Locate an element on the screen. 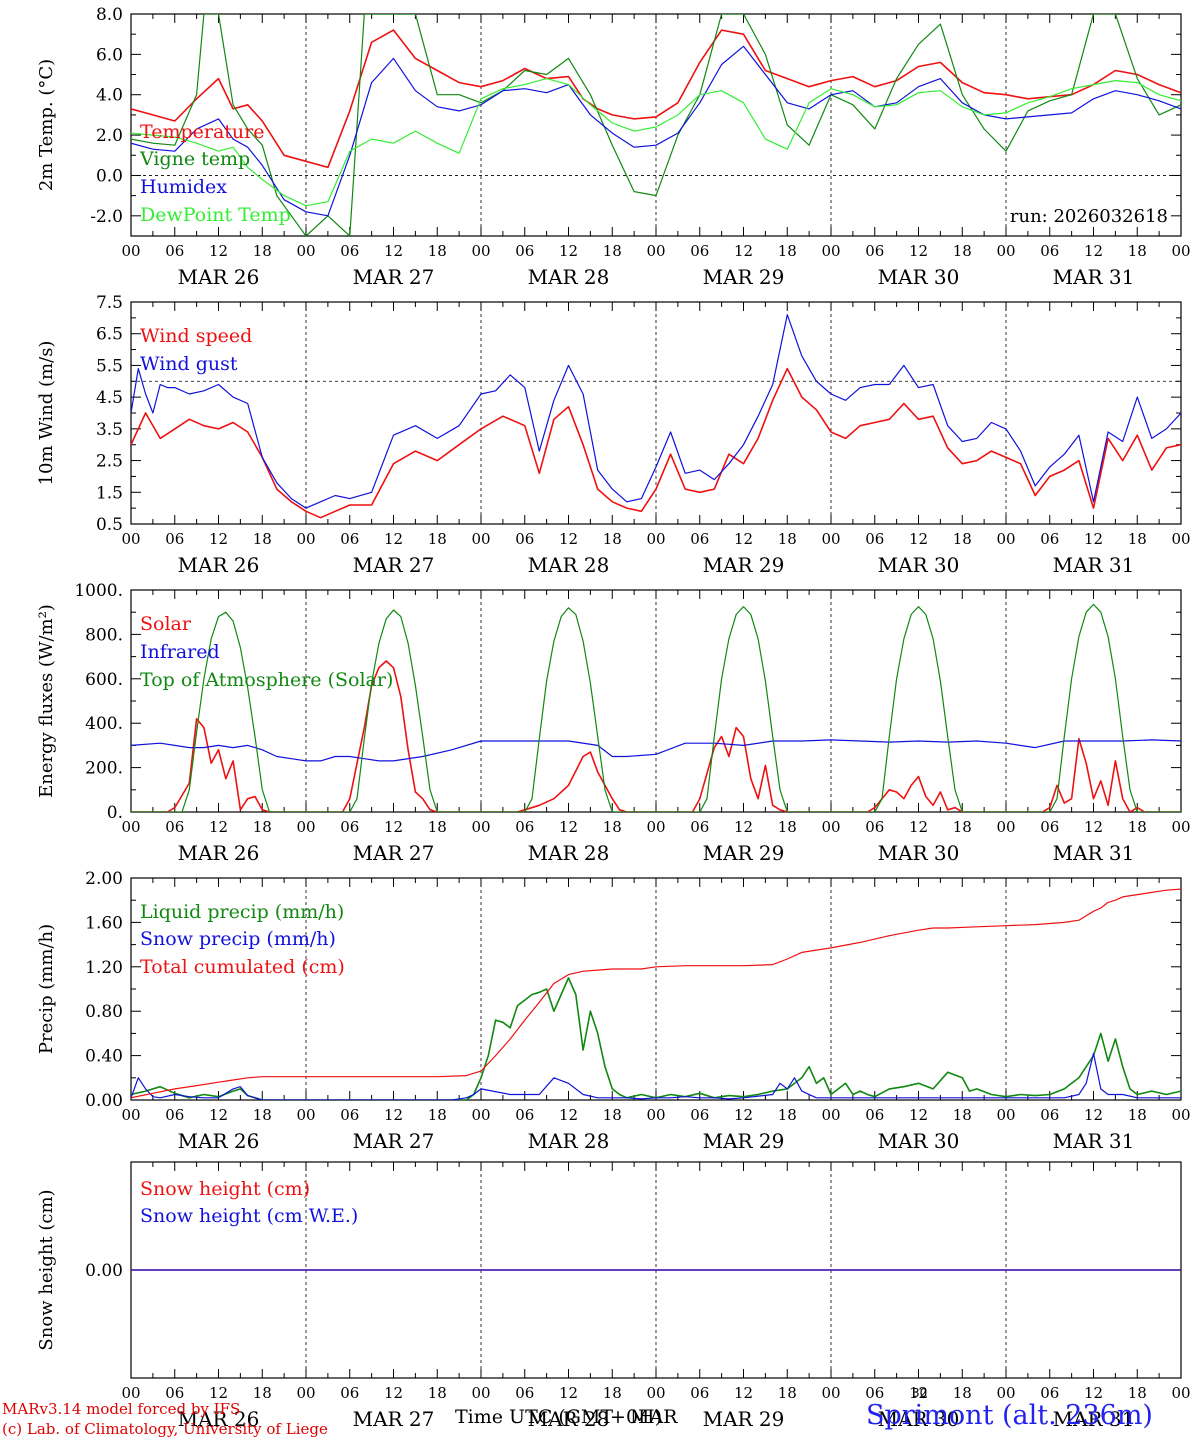 The width and height of the screenshot is (1194, 1440). legend-entry: DewPoint Temp is located at coordinates (215, 215).